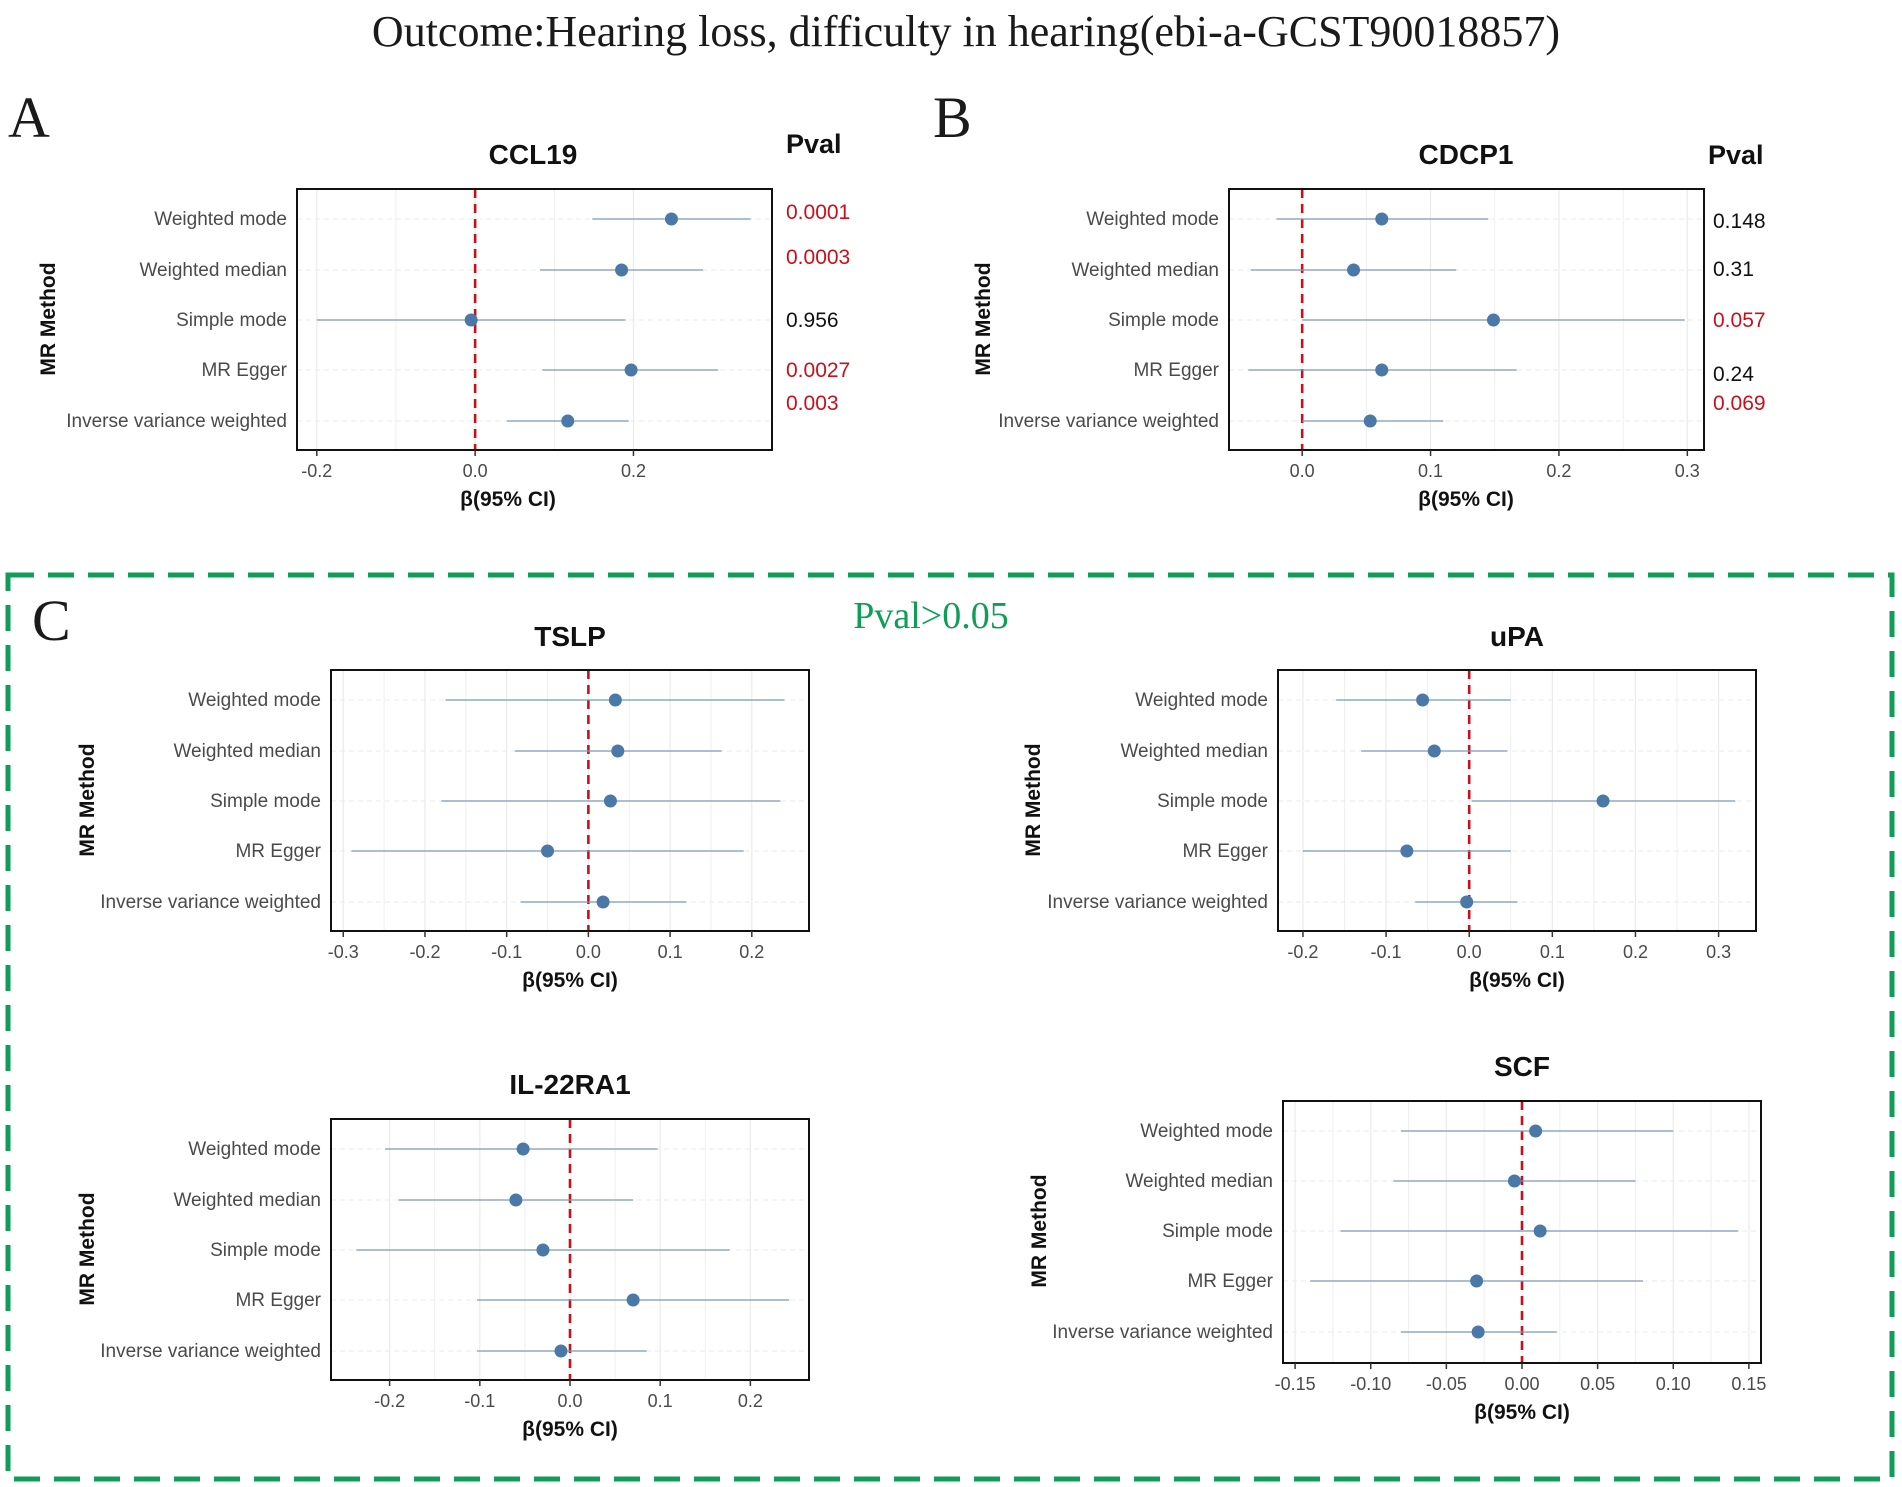  I want to click on chart-title: CCL19, so click(533, 154).